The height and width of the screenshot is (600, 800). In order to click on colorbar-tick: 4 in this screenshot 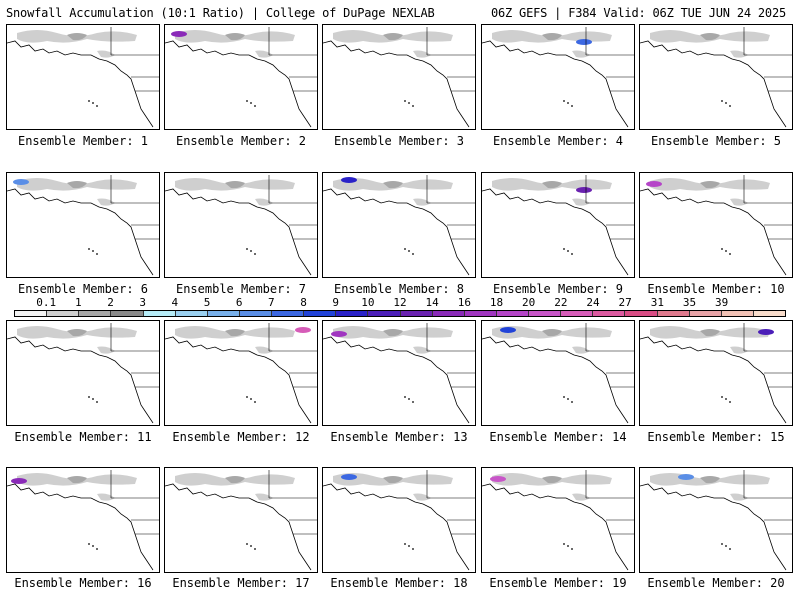, I will do `click(175, 302)`.